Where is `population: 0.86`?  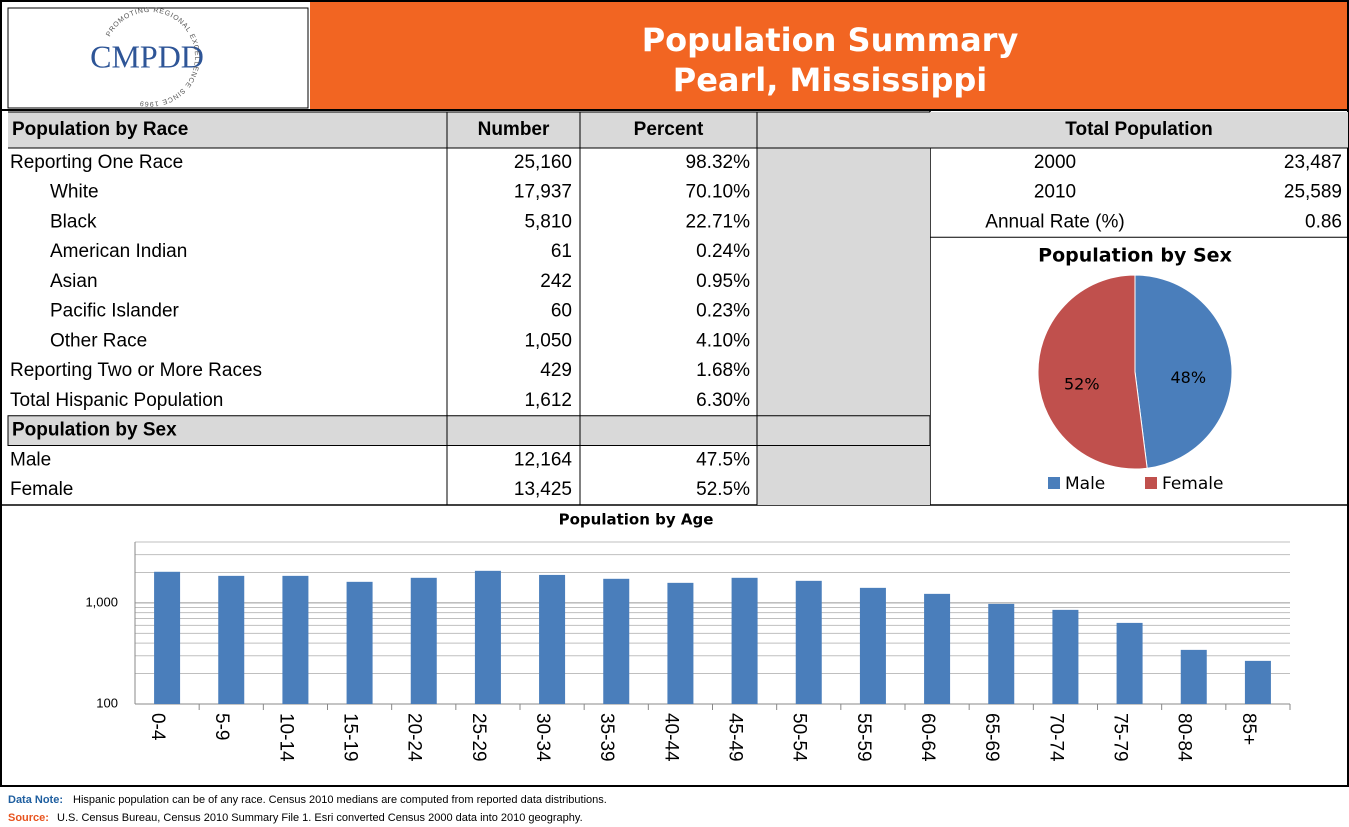
population: 0.86 is located at coordinates (1323, 221).